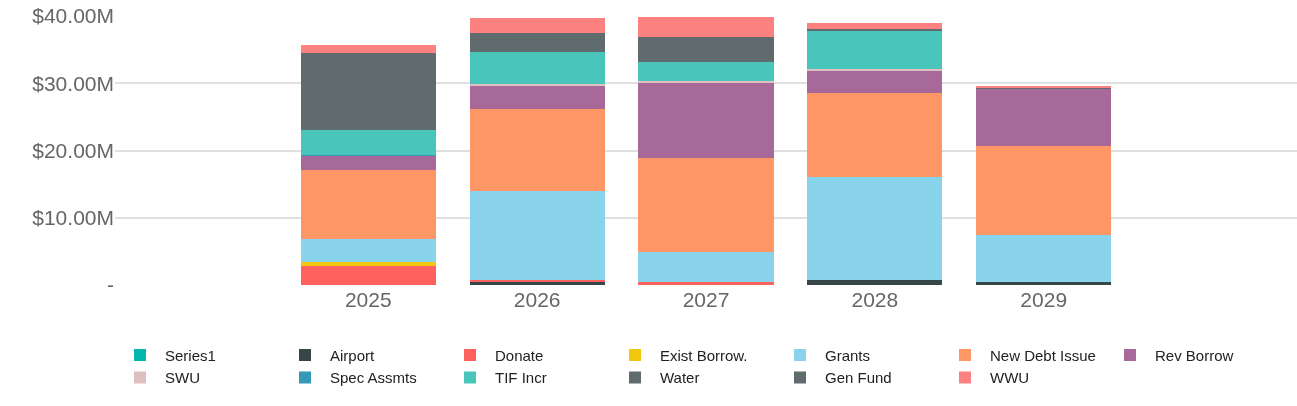  What do you see at coordinates (848, 355) in the screenshot?
I see `legend-label: Grants` at bounding box center [848, 355].